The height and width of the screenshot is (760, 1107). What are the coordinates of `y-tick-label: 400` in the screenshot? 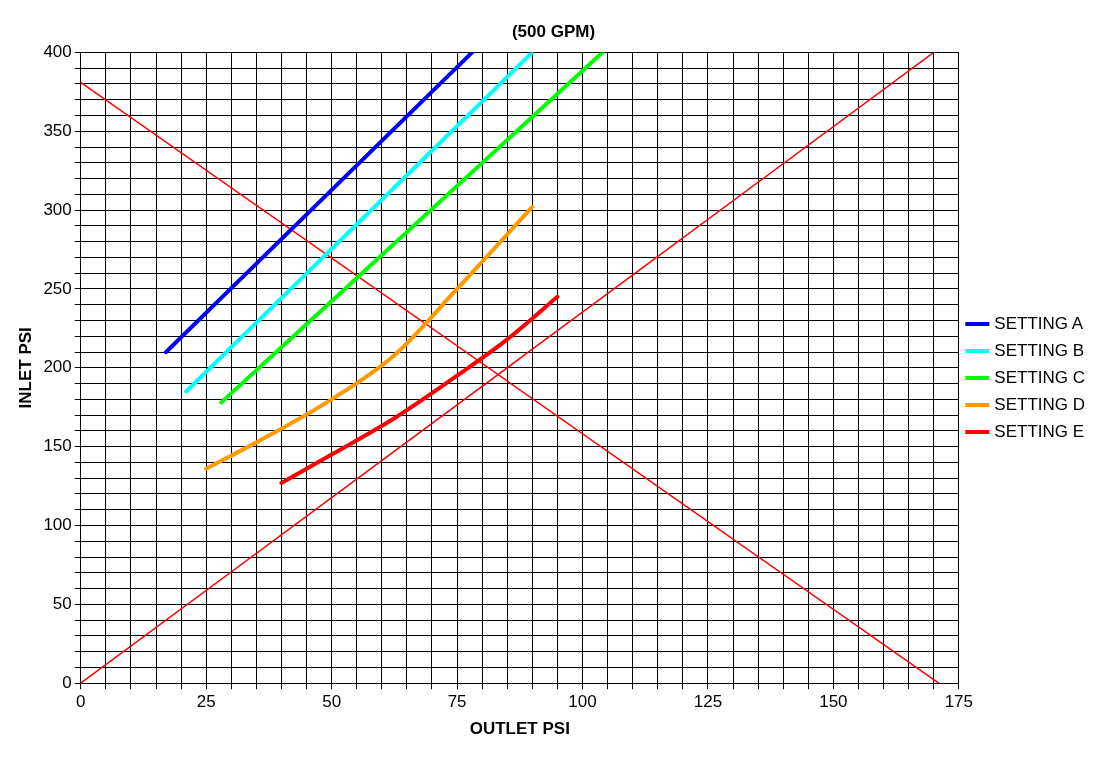 It's located at (57, 52).